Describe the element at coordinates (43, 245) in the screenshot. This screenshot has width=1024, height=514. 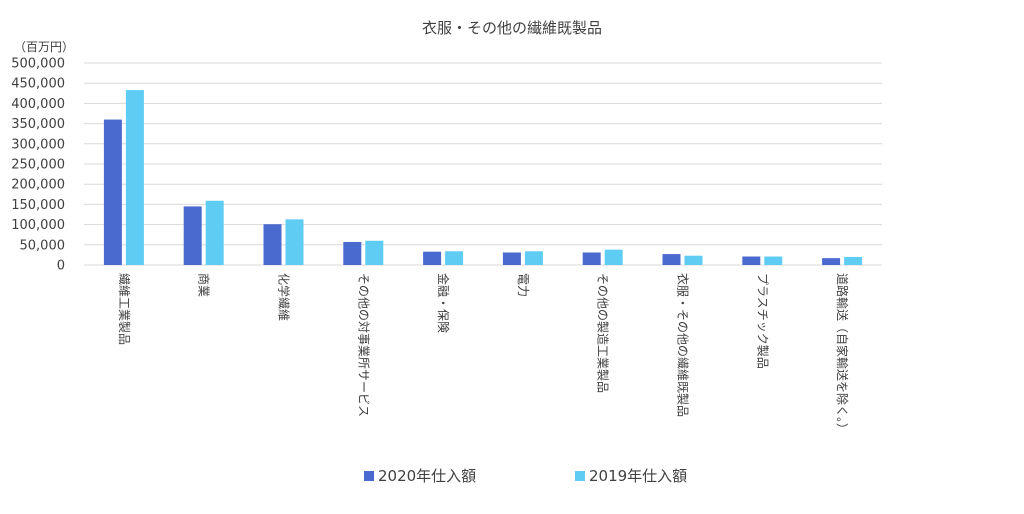
I see `y-tick-label: 50,000` at that location.